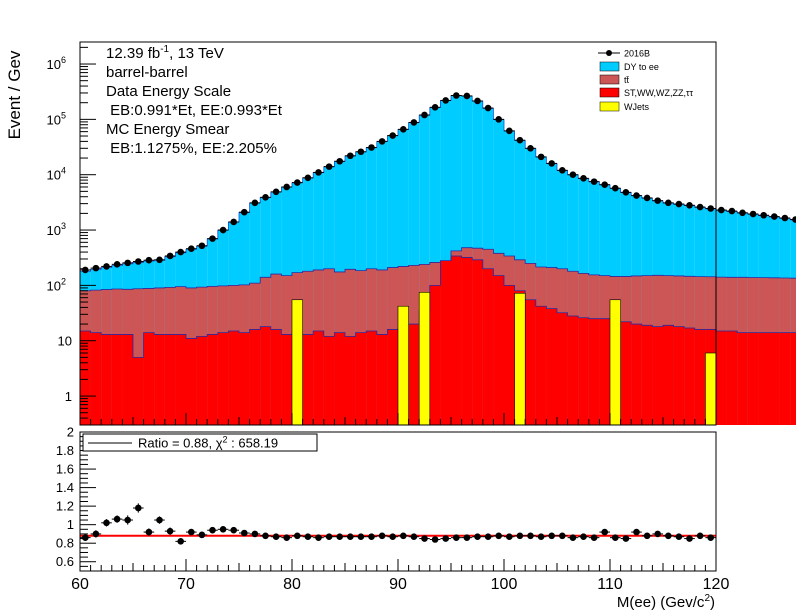 The image size is (796, 612). I want to click on legend-entry-wjets: WJets, so click(624, 106).